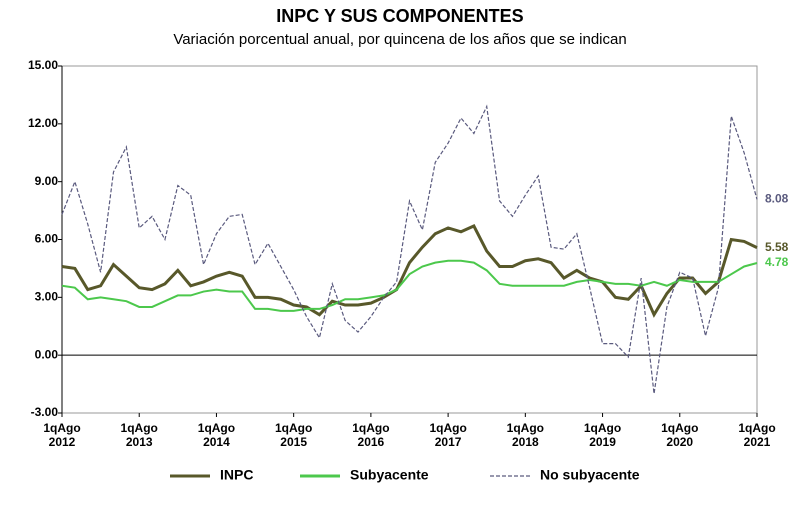  What do you see at coordinates (47, 239) in the screenshot?
I see `y-tick-label: 6.00` at bounding box center [47, 239].